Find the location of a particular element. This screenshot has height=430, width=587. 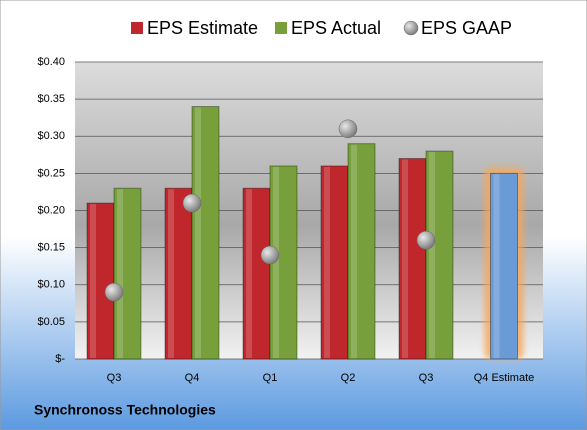

x-tick-label: Q4 Estimate is located at coordinates (504, 378).